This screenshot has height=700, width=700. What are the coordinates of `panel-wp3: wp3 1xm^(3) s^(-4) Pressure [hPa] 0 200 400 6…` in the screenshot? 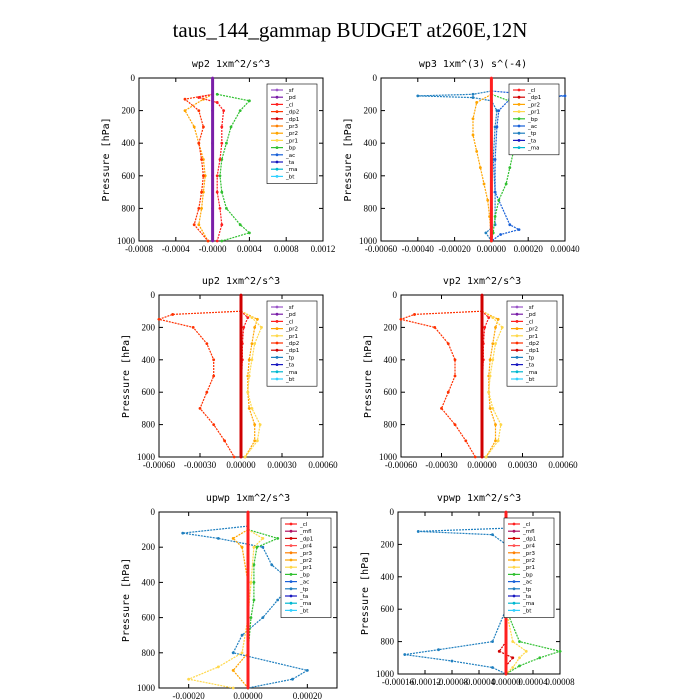 It's located at (461, 156).